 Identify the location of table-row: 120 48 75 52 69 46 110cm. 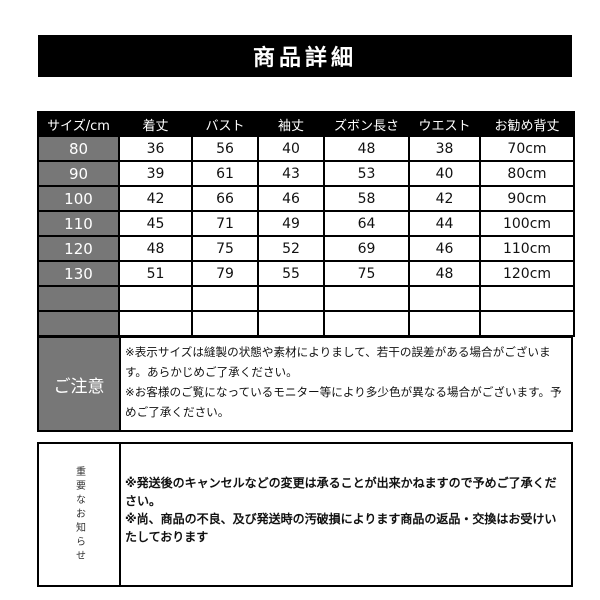
(306, 248).